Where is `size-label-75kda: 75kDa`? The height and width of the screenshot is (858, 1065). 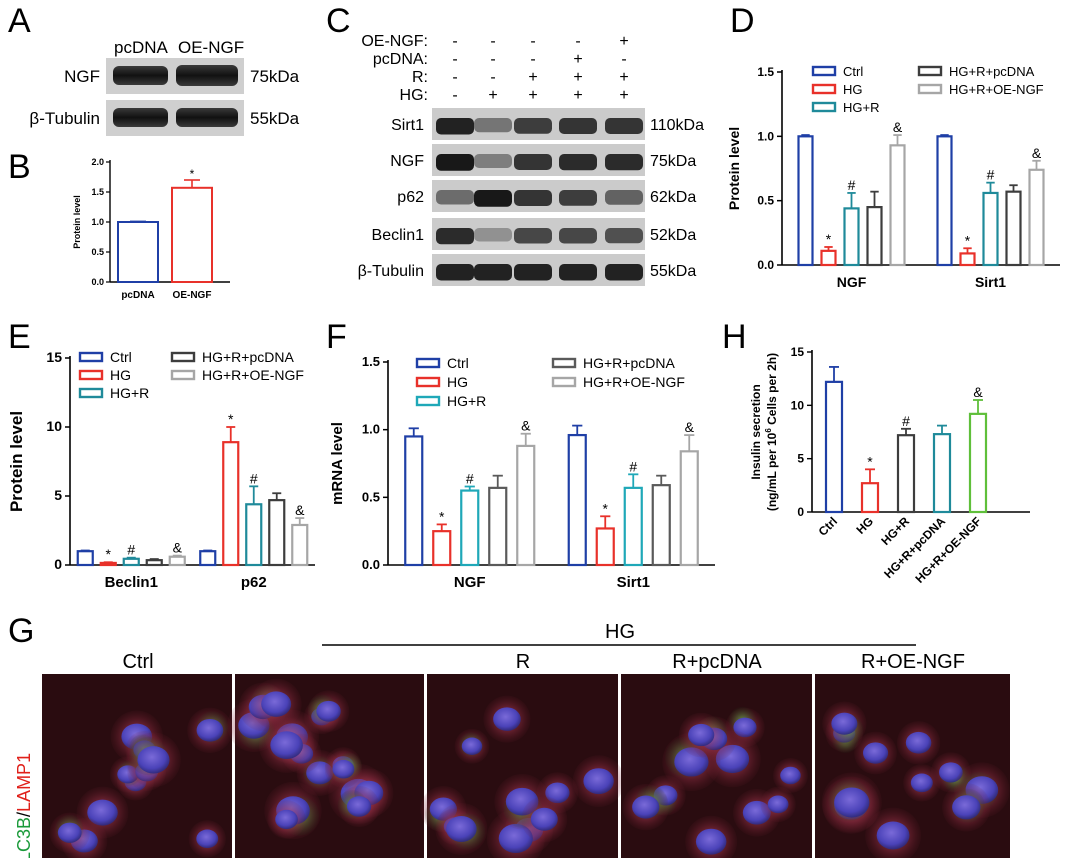
size-label-75kda: 75kDa is located at coordinates (275, 76).